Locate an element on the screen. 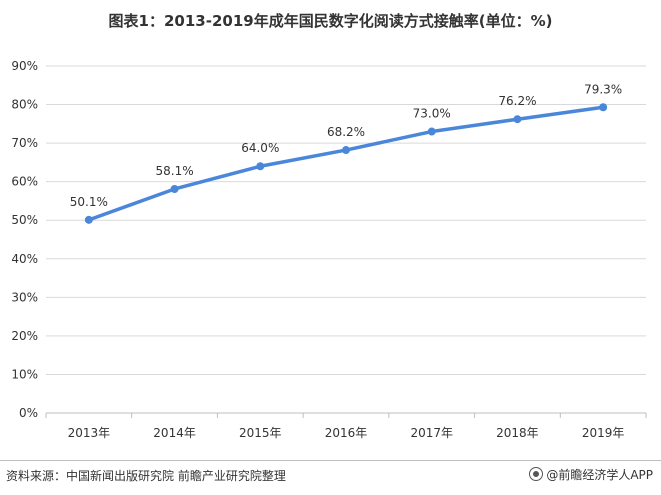 This screenshot has width=661, height=495. y-tick-label: 60% is located at coordinates (24, 182).